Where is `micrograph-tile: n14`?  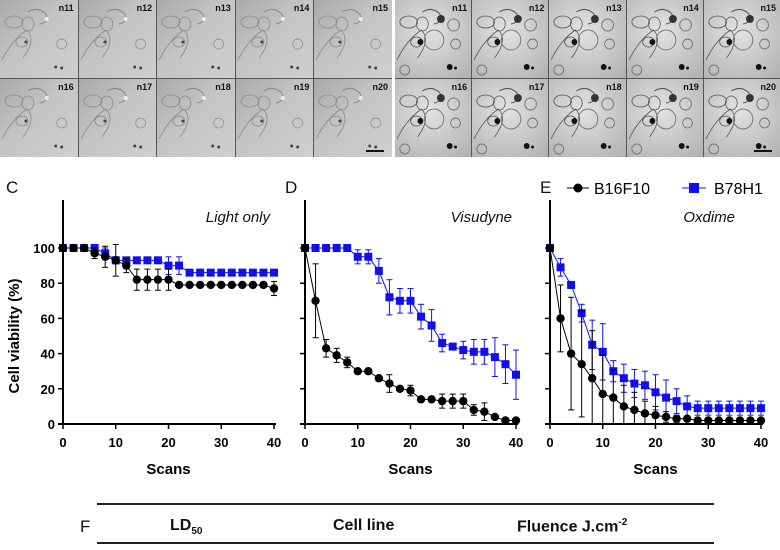
micrograph-tile: n14 is located at coordinates (664, 39).